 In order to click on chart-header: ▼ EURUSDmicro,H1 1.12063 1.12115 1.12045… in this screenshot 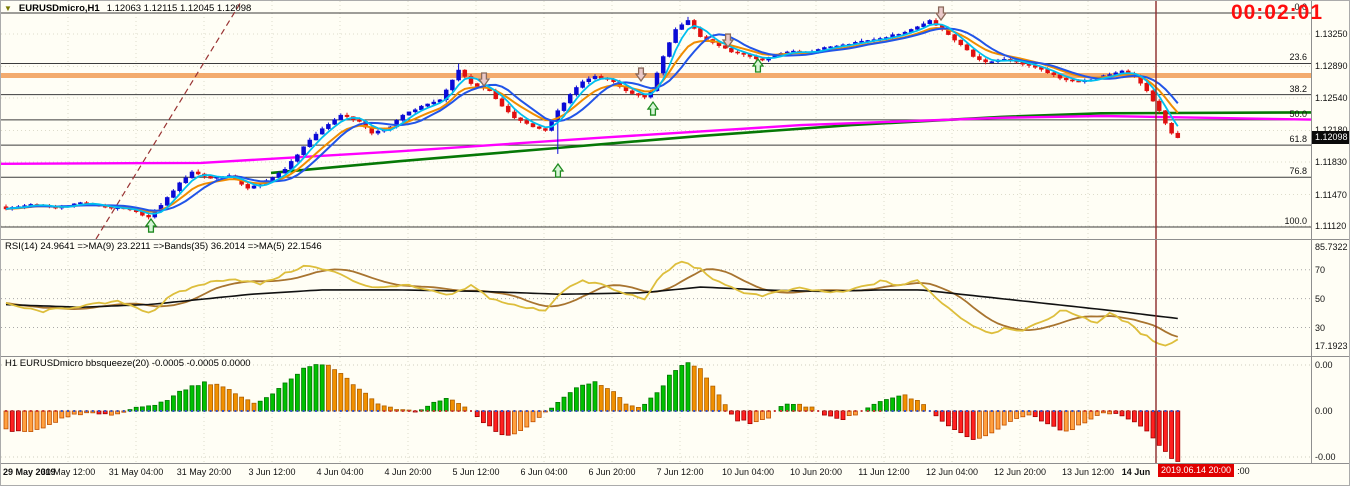, I will do `click(127, 8)`.